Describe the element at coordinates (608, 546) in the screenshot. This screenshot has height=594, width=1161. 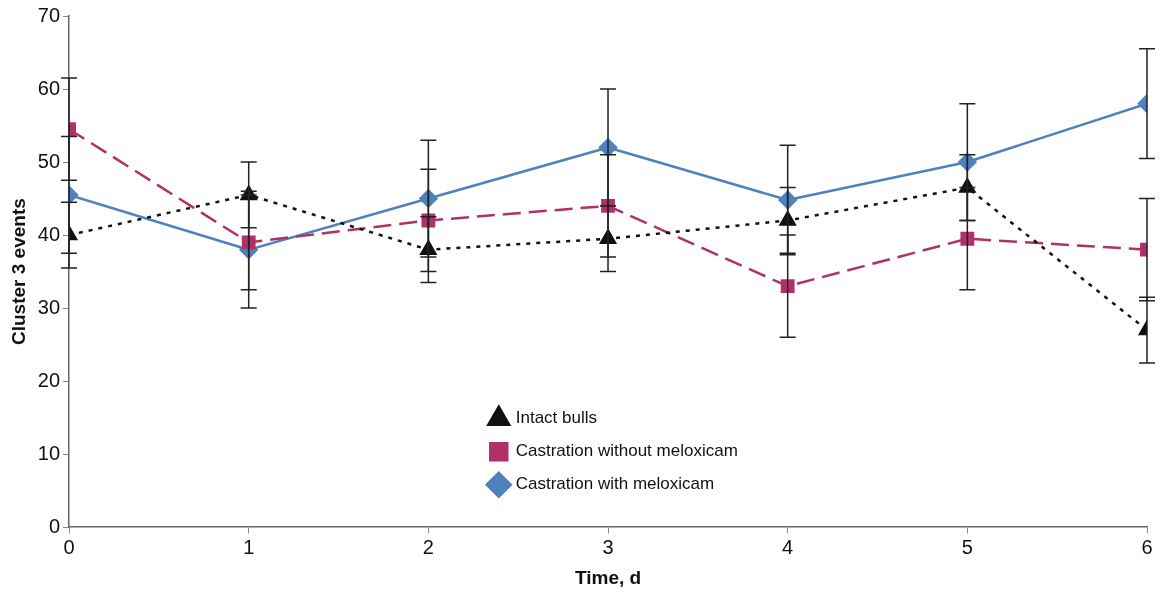
I see `x-tick-label: 3` at that location.